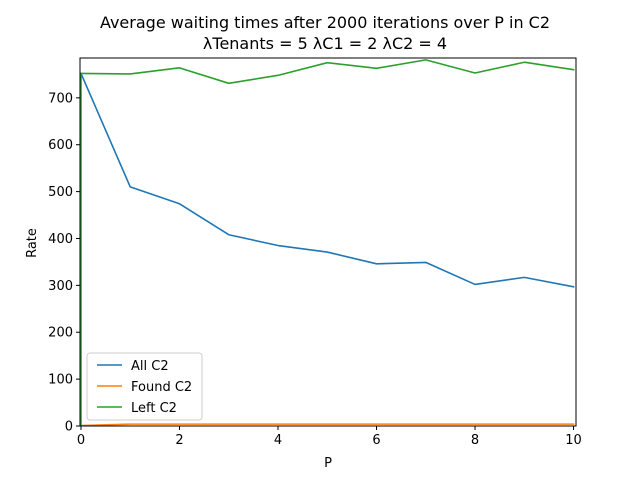 This screenshot has height=480, width=640. Describe the element at coordinates (60, 333) in the screenshot. I see `y-tick-label: 200` at that location.